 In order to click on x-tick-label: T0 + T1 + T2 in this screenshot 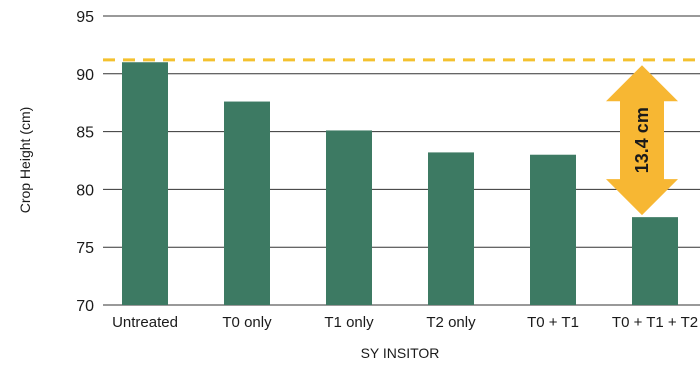, I will do `click(655, 322)`.